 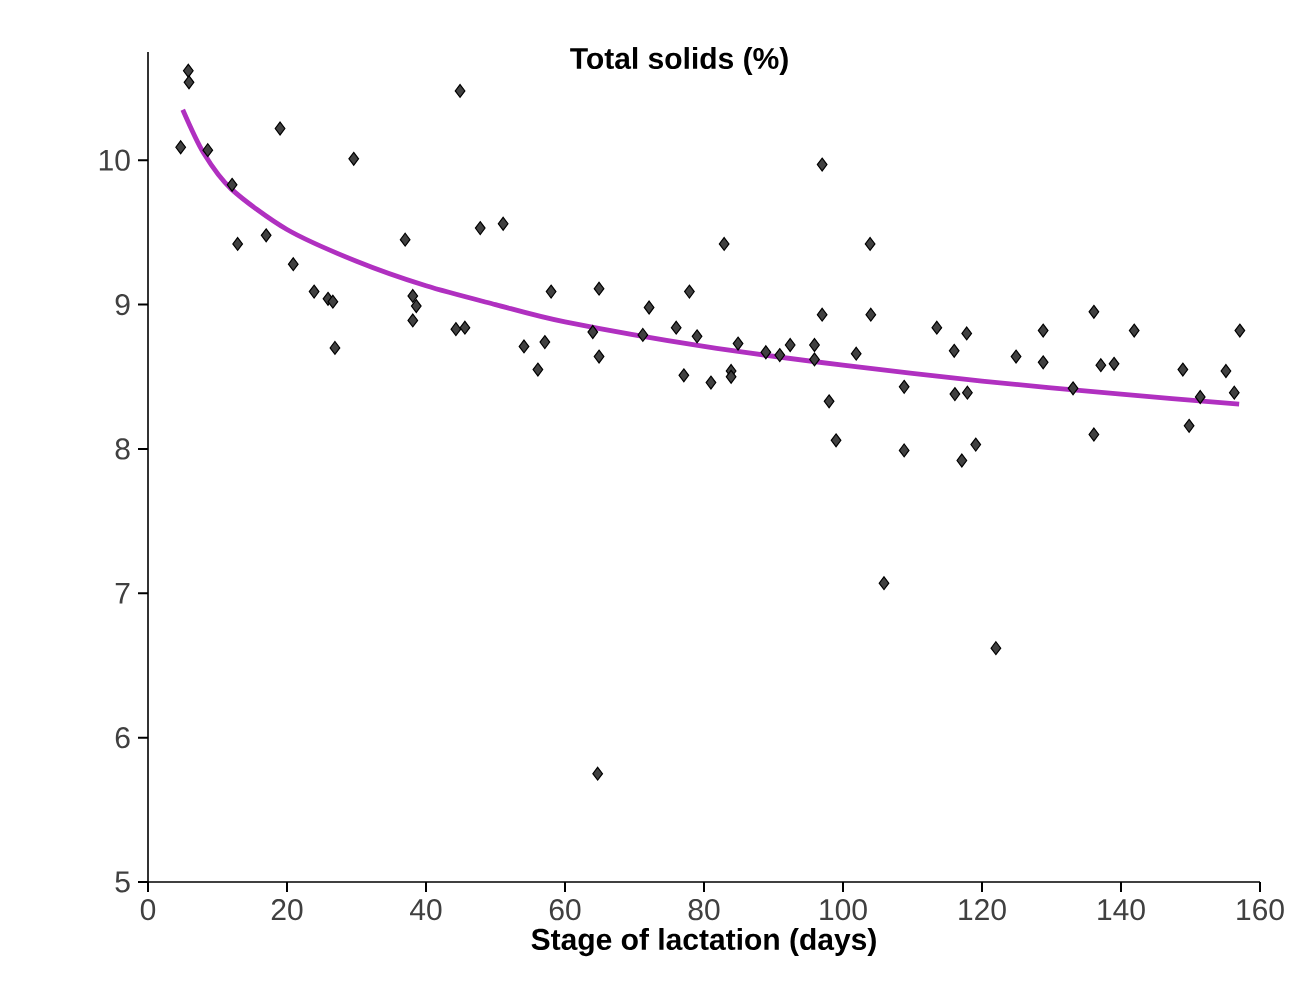 What do you see at coordinates (114, 160) in the screenshot?
I see `y-tick-label: 10` at bounding box center [114, 160].